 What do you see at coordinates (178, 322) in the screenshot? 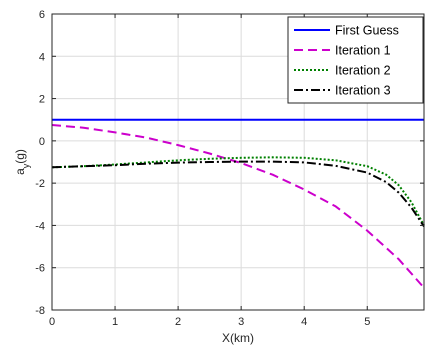
I see `x-tick-label: 2` at bounding box center [178, 322].